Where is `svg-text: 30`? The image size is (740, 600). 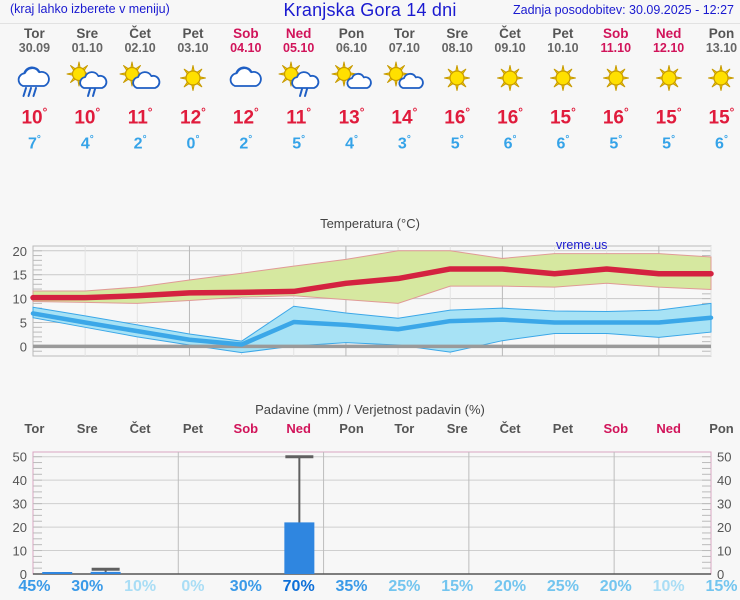 svg-text: 30 is located at coordinates (724, 504).